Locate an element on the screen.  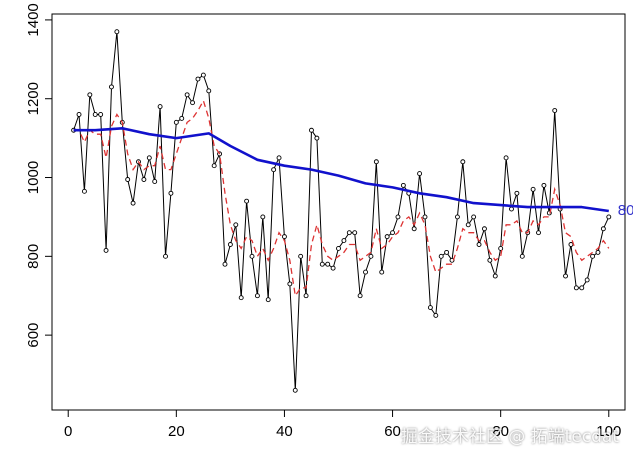
y-tick-label: 600 is located at coordinates (33, 335).